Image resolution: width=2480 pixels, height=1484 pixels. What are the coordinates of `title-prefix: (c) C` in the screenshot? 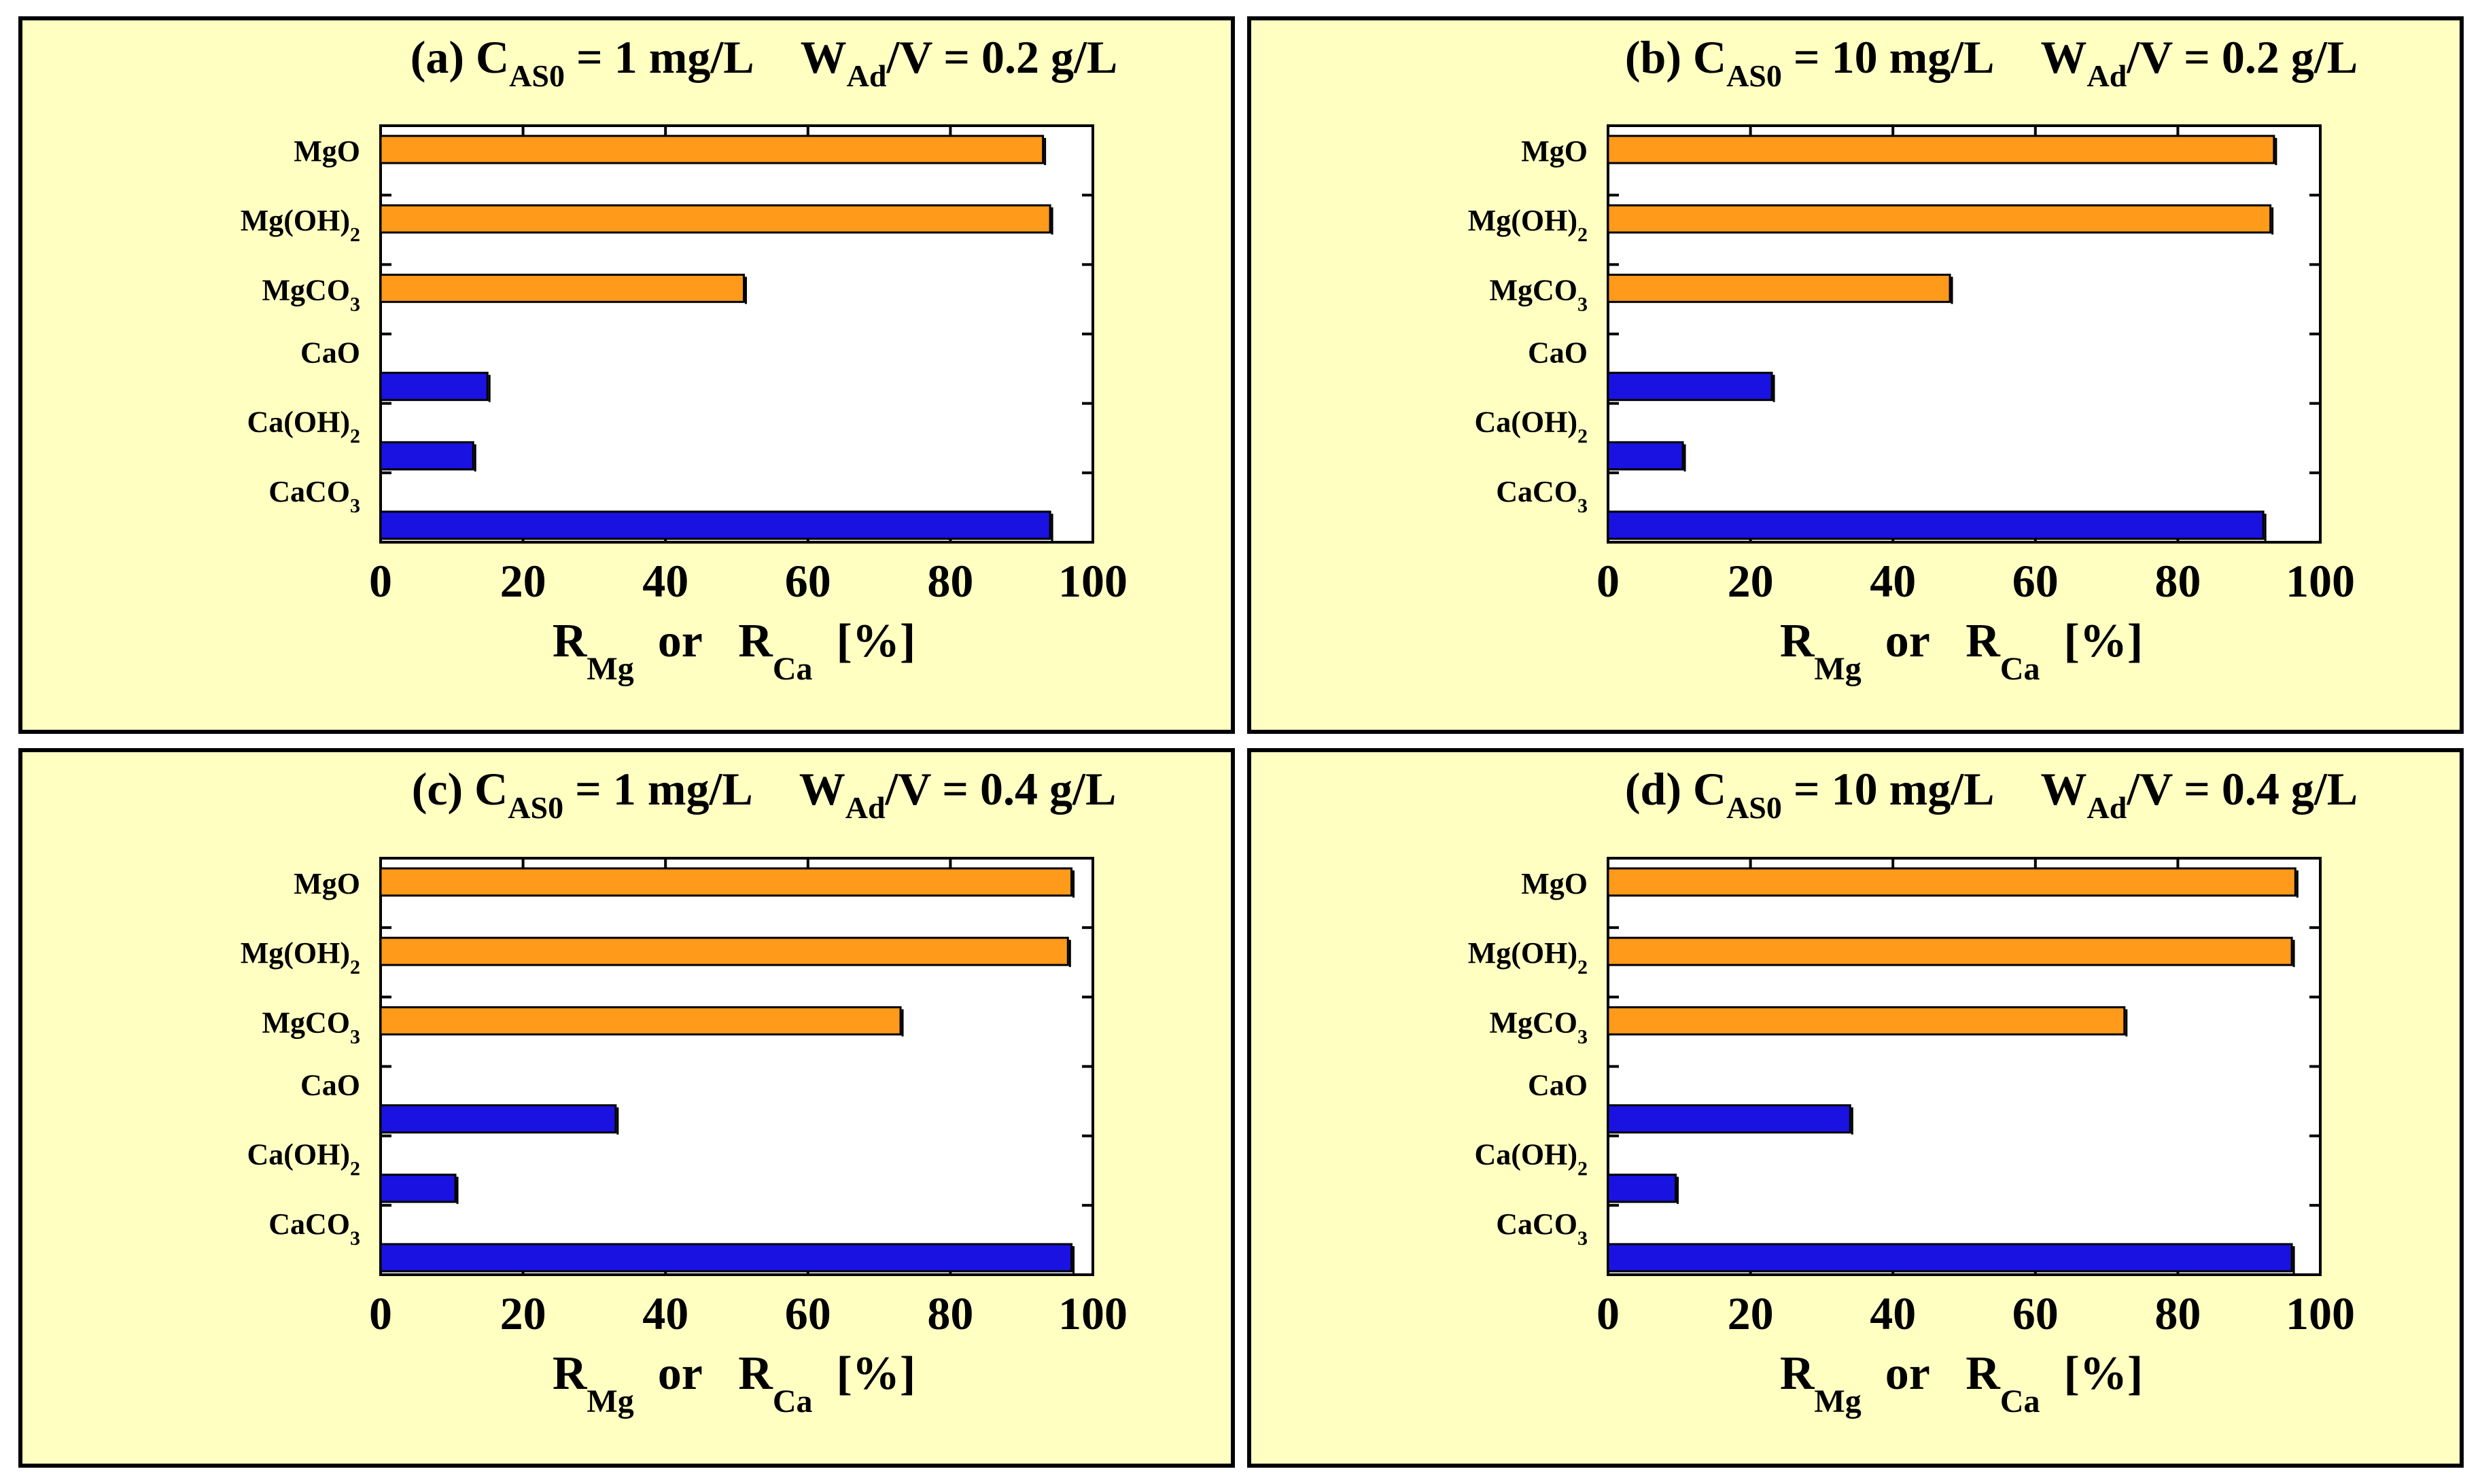 It's located at (460, 789).